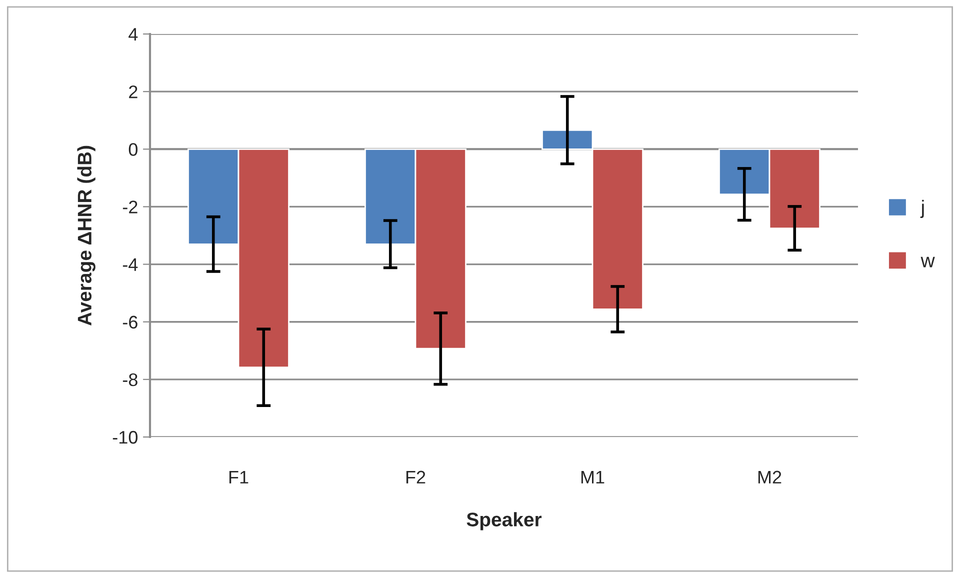  Describe the element at coordinates (927, 262) in the screenshot. I see `legend-label: w` at that location.